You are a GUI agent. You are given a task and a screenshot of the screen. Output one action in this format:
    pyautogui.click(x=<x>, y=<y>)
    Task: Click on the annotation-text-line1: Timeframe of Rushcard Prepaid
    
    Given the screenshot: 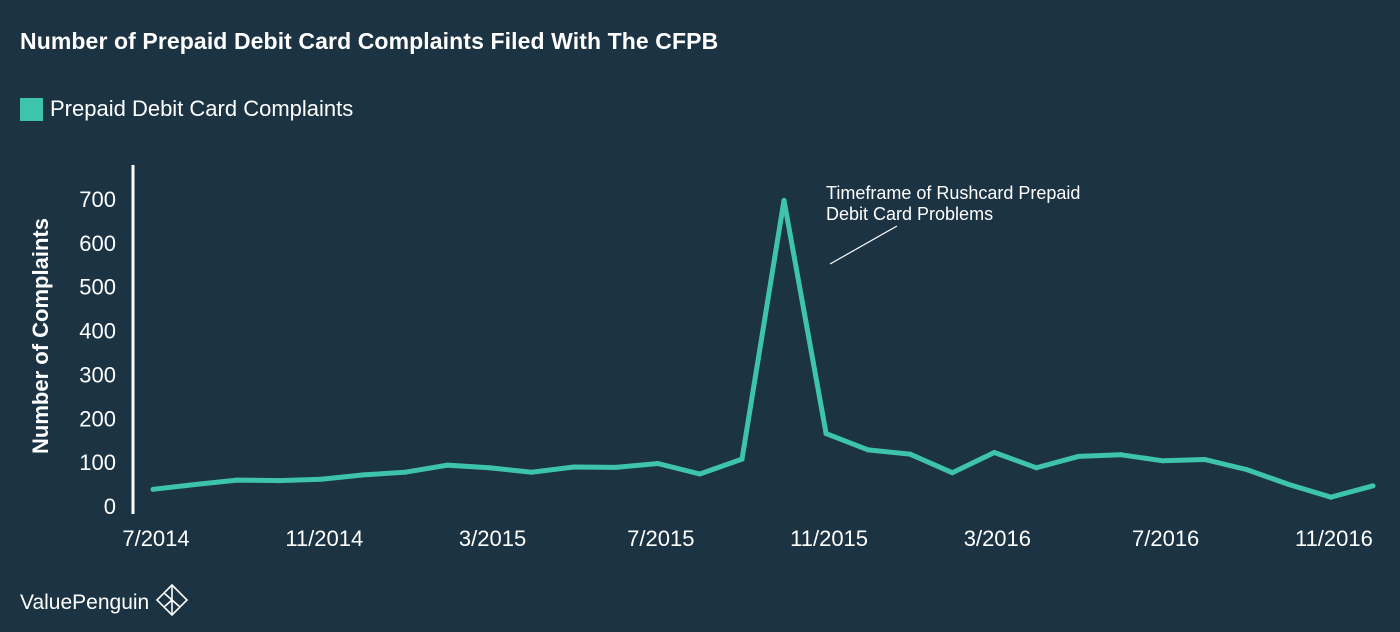 What is the action you would take?
    pyautogui.click(x=953, y=193)
    